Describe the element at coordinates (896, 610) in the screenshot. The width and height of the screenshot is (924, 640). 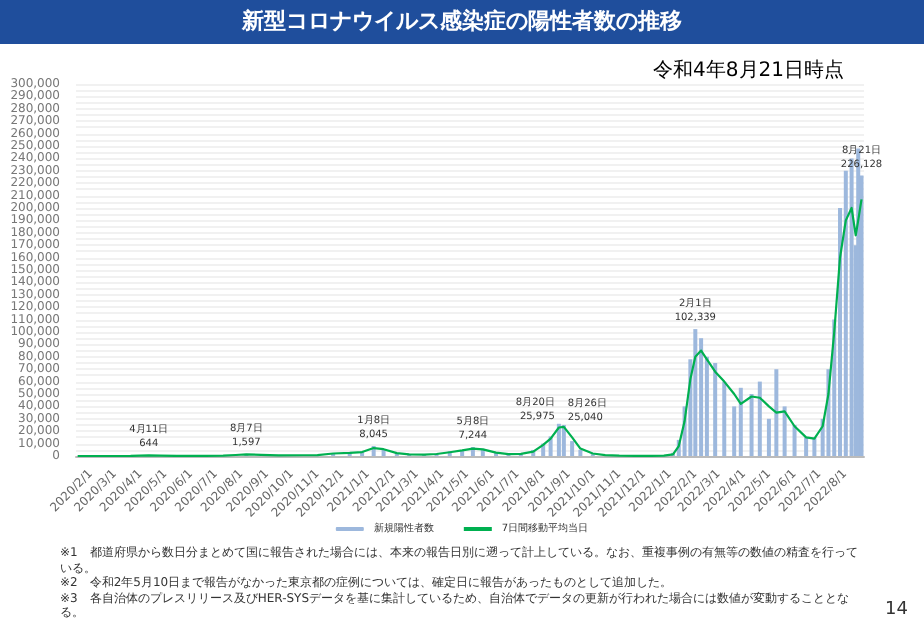
I see `text: 14` at that location.